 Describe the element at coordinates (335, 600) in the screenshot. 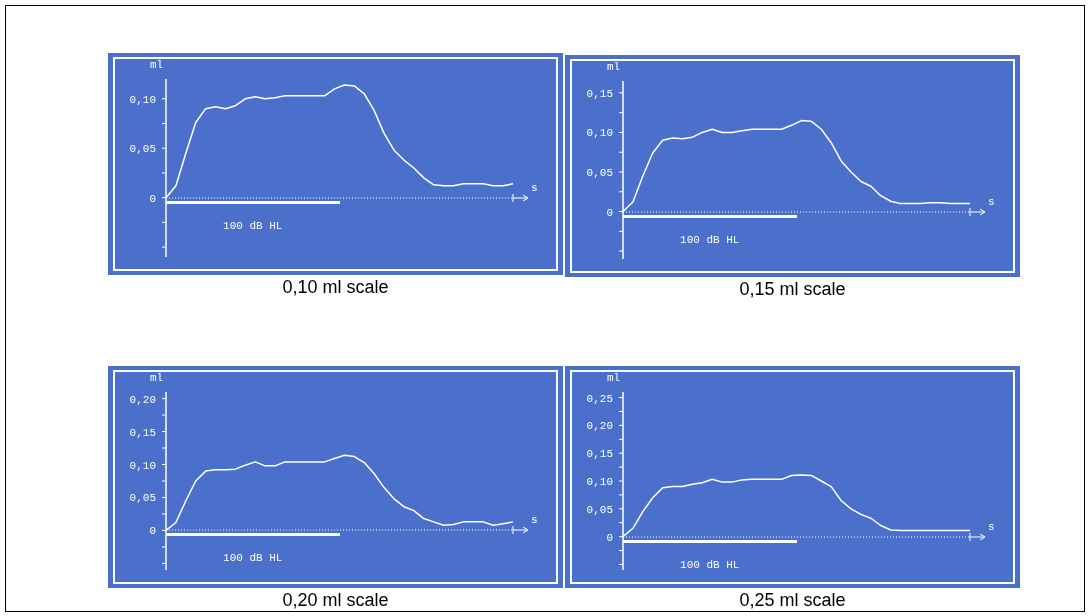

I see `text: 0,20 ml scale` at that location.